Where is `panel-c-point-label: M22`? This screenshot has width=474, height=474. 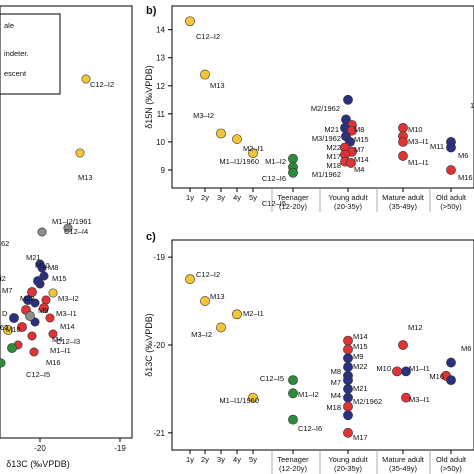 panel-c-point-label: M22 is located at coordinates (360, 366).